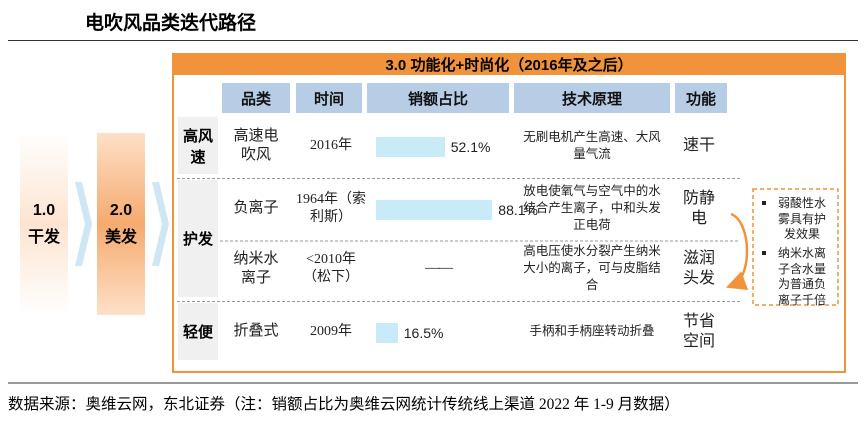  What do you see at coordinates (43, 237) in the screenshot?
I see `stage-name: 干发` at bounding box center [43, 237].